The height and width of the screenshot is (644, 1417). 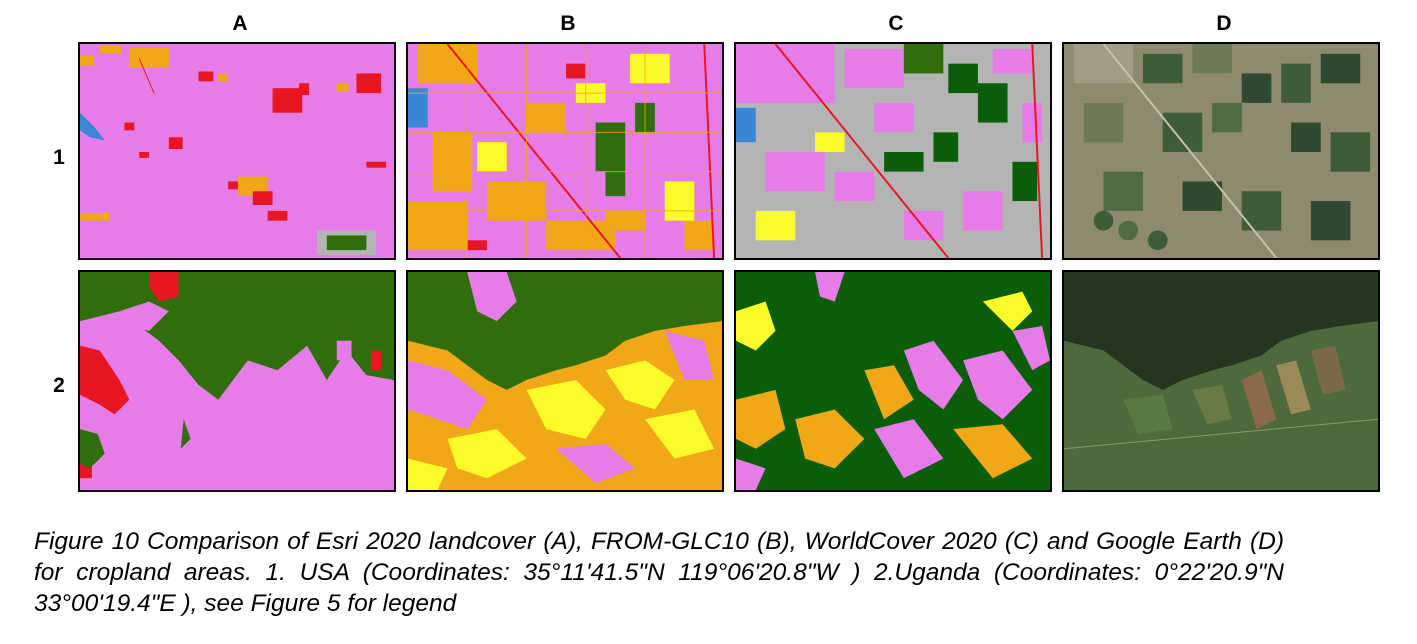 What do you see at coordinates (240, 23) in the screenshot?
I see `column-label-a: A` at bounding box center [240, 23].